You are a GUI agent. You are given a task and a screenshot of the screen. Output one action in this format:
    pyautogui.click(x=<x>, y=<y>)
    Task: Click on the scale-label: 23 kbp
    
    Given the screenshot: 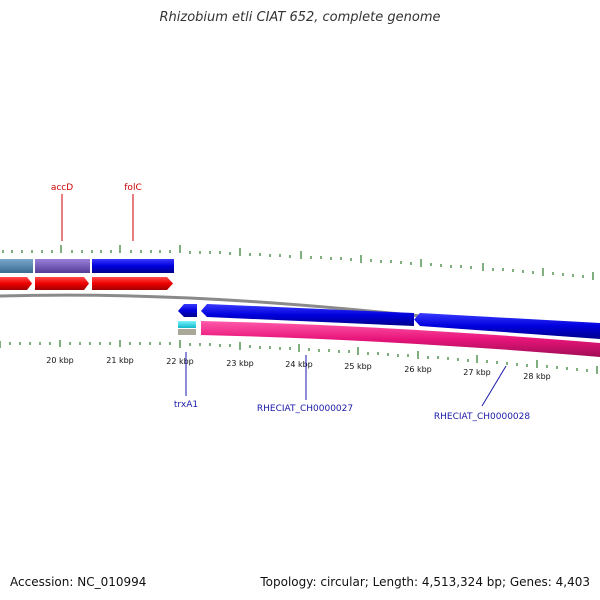 What is the action you would take?
    pyautogui.click(x=240, y=363)
    